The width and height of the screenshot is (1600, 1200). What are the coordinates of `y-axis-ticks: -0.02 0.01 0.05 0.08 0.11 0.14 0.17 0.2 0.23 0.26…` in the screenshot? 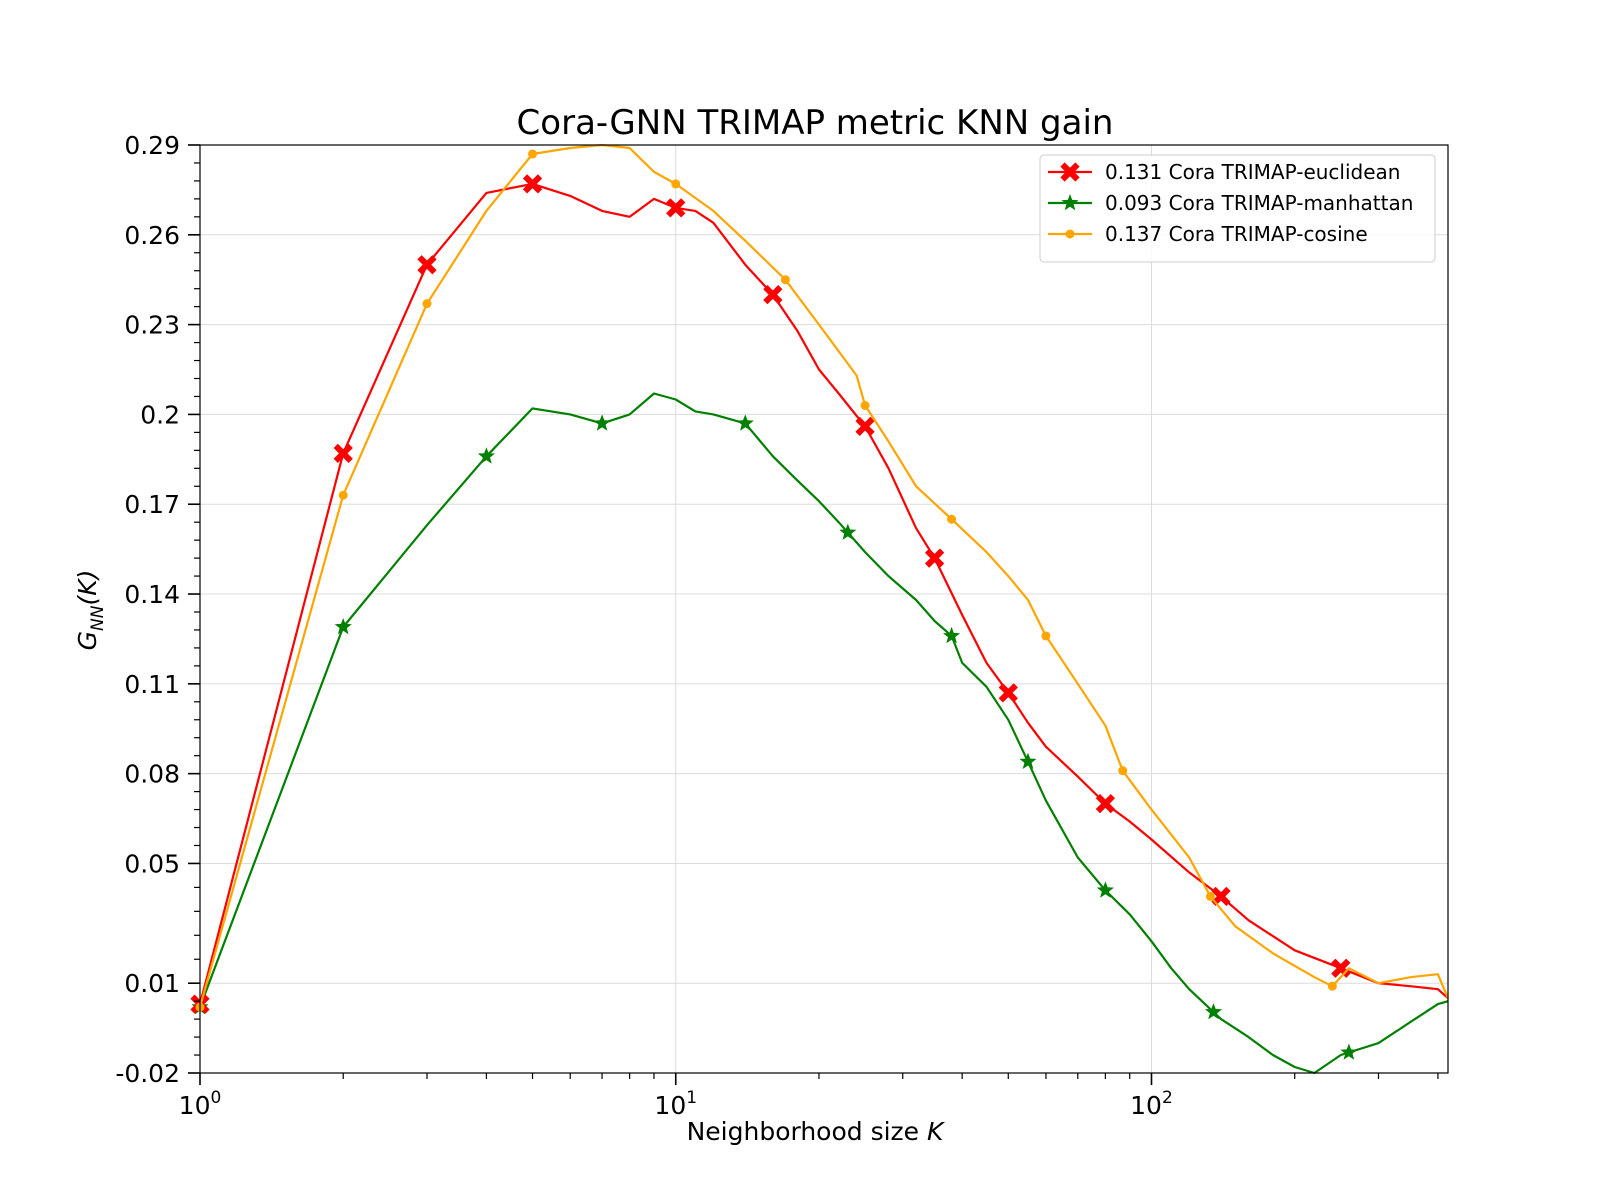 It's located at (157, 609).